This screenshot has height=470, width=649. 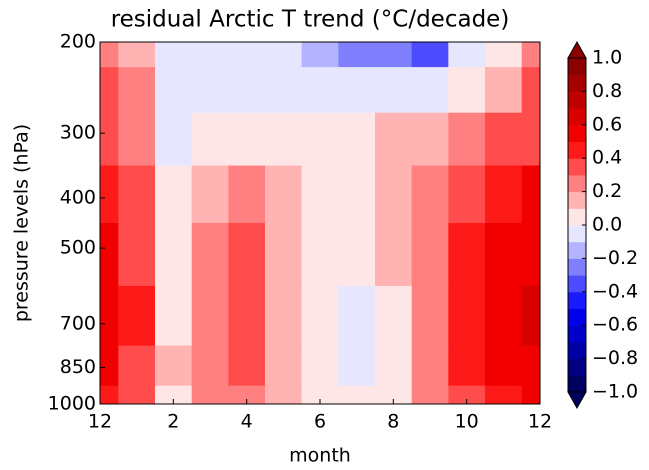 I want to click on colorbar-tick-label: −0.4, so click(x=615, y=291).